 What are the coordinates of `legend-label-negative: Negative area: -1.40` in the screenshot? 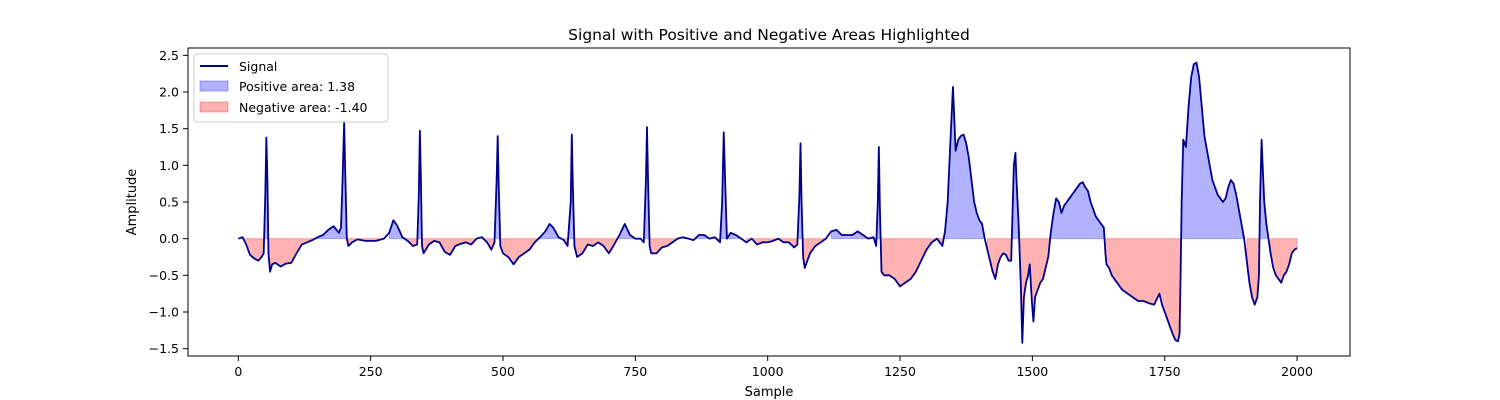 It's located at (303, 107).